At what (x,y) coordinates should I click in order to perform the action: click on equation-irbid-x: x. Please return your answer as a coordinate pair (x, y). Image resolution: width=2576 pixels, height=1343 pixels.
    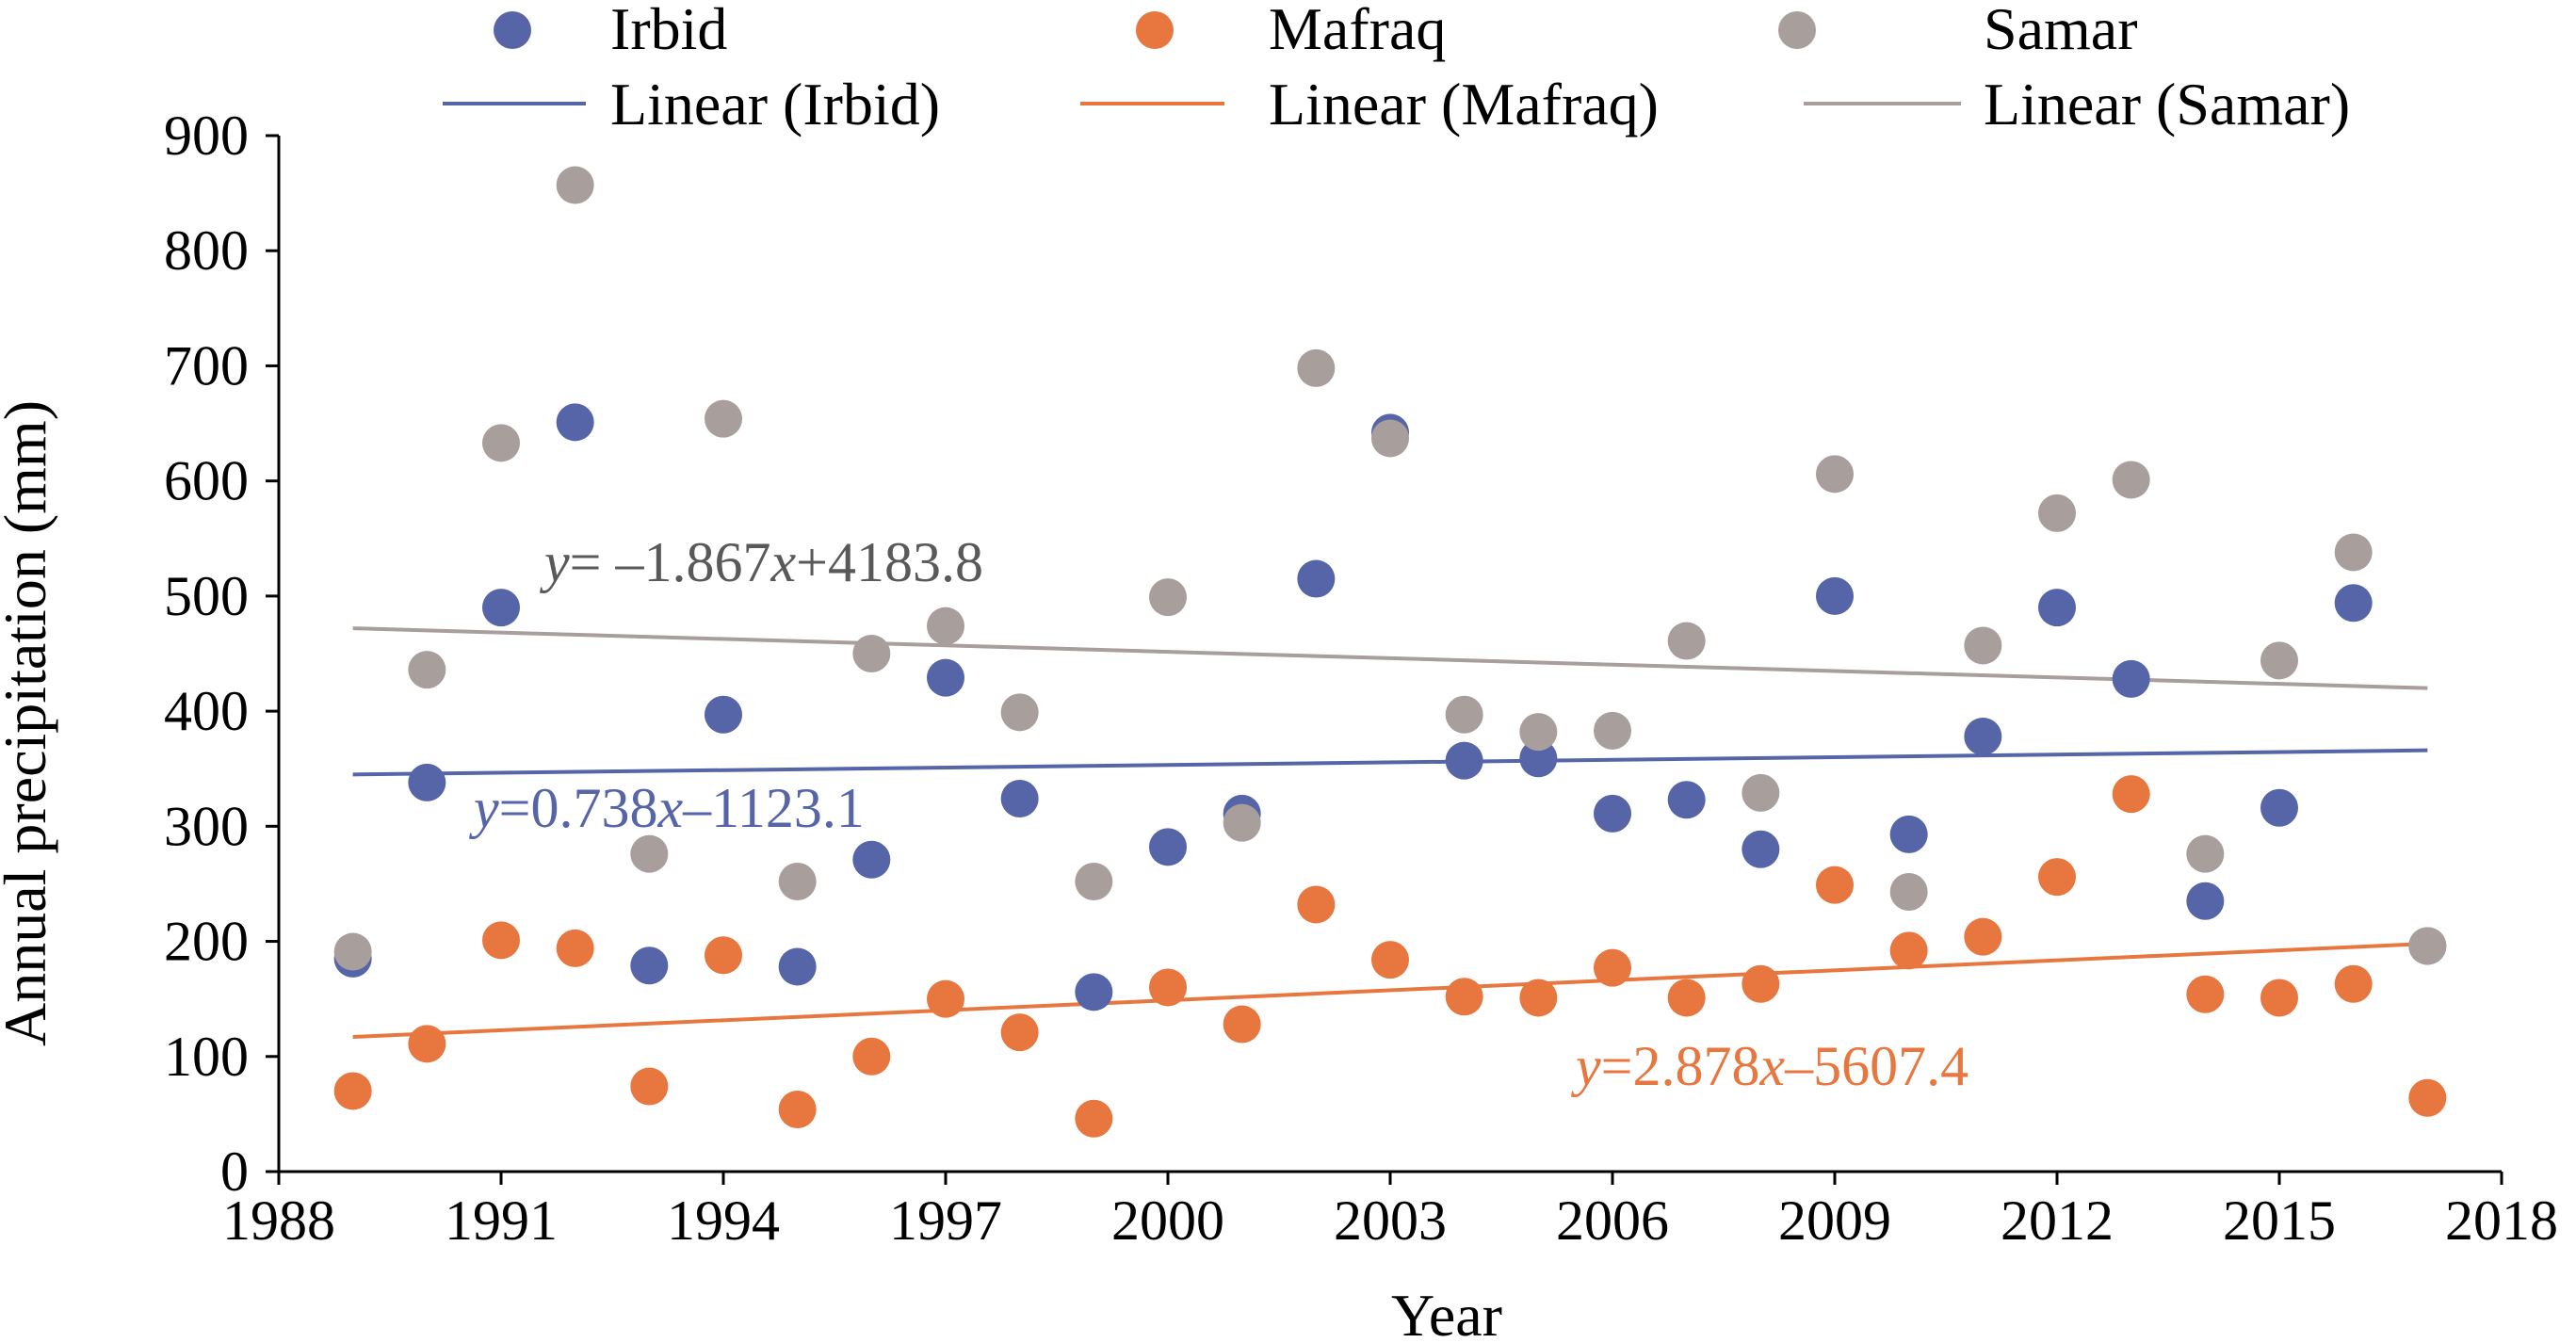
    Looking at the image, I should click on (669, 808).